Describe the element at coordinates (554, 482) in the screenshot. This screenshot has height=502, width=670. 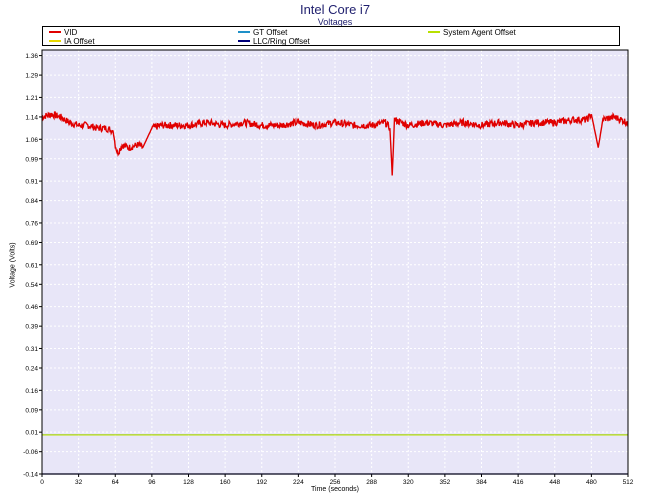
I see `x-tick-label: 448` at that location.